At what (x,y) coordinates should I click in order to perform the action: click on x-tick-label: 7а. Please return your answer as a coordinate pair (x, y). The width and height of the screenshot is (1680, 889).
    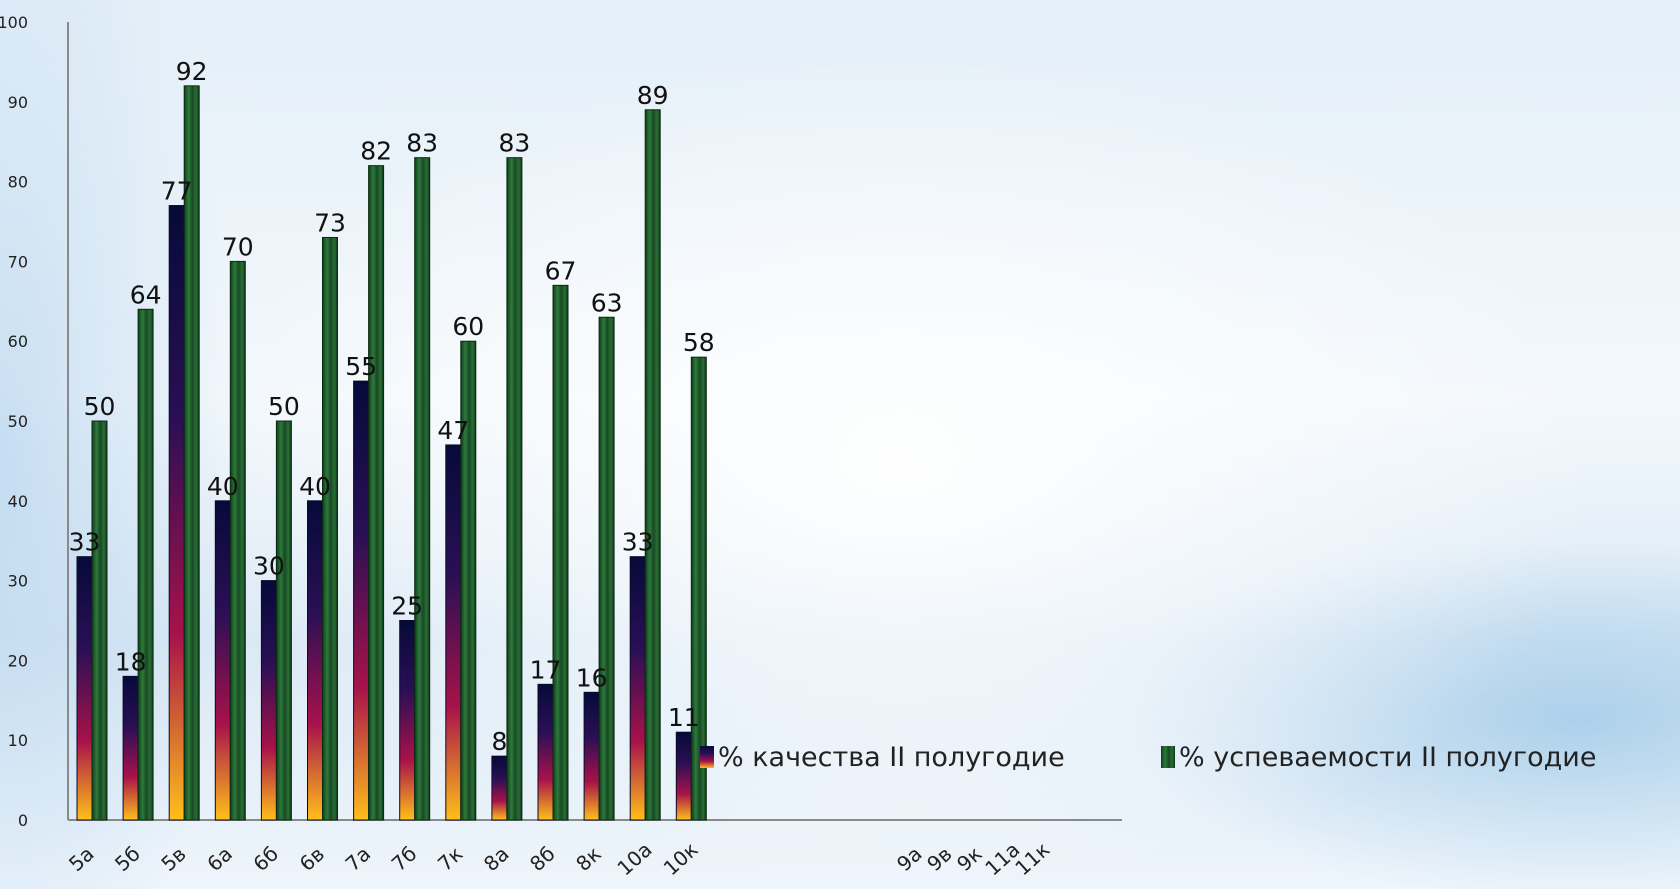
    Looking at the image, I should click on (358, 859).